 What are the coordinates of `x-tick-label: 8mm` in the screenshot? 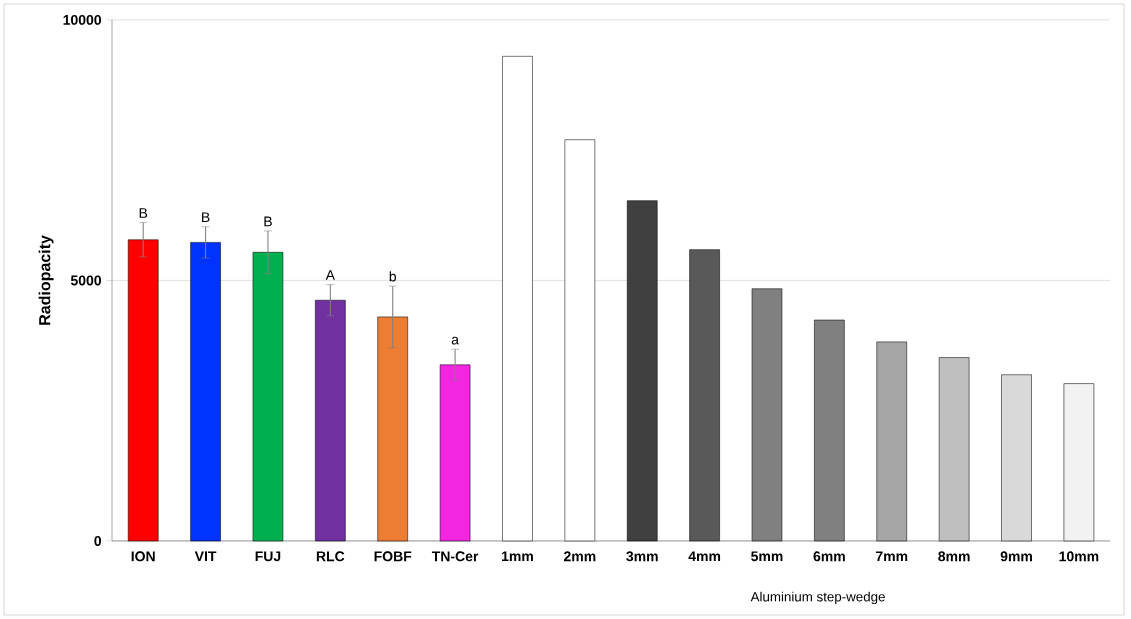 It's located at (954, 556).